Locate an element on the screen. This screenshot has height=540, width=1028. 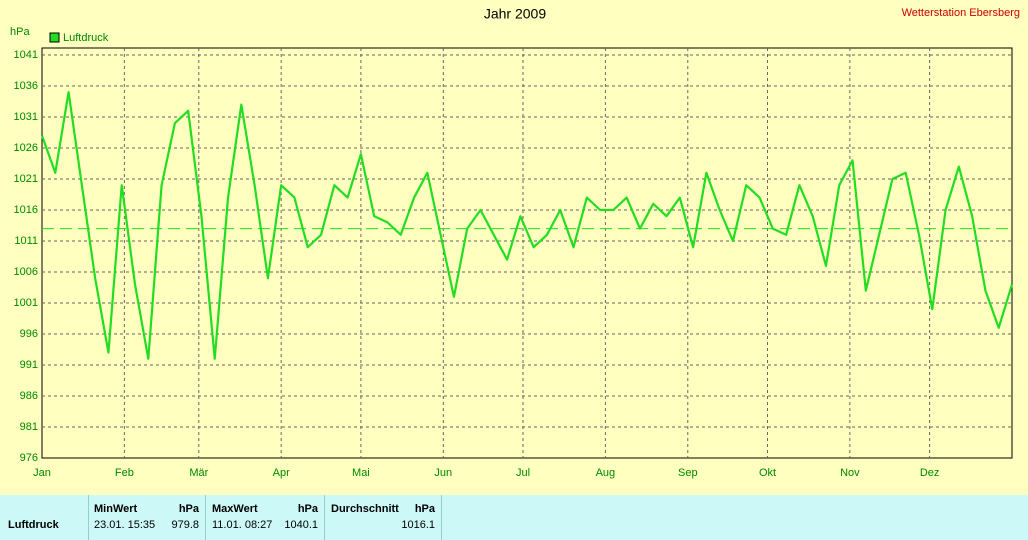
stats-cell: MaxWert hPa 11.01. 08:27 1040.1 is located at coordinates (265, 517).